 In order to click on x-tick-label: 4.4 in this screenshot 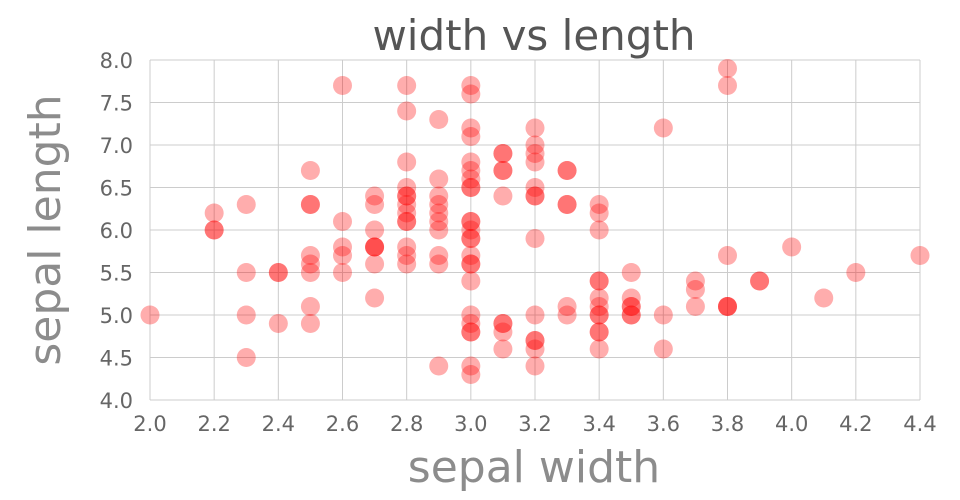, I will do `click(919, 424)`.